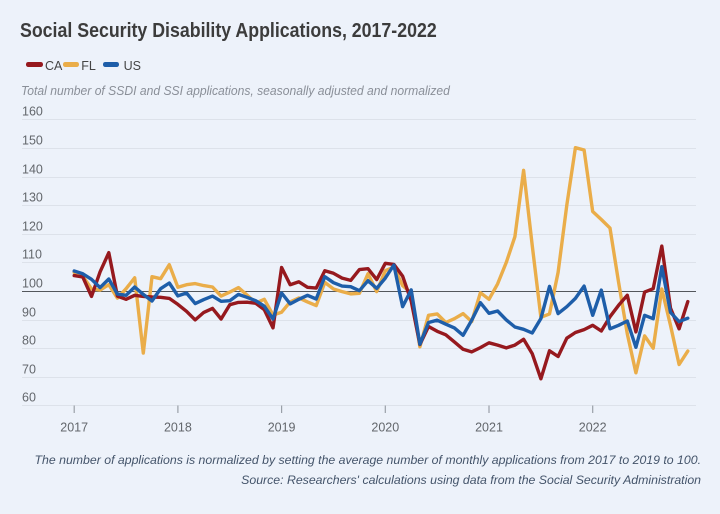 The width and height of the screenshot is (720, 514). Describe the element at coordinates (593, 428) in the screenshot. I see `svg-text: 2022` at that location.